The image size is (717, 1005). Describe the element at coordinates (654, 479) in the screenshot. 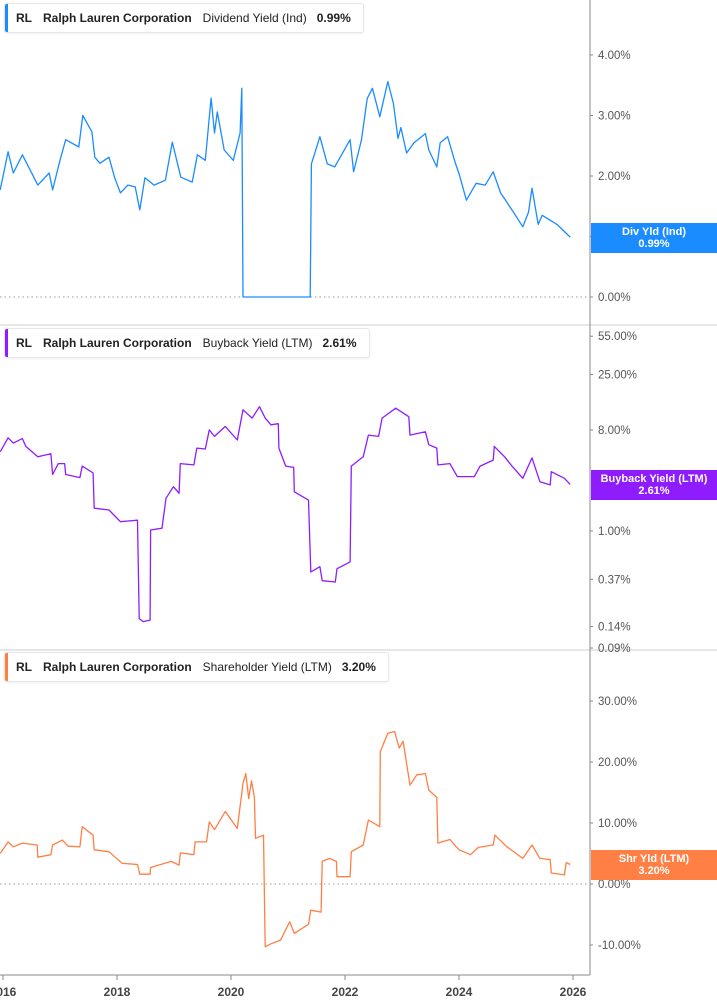

I see `flag-label: Buyback Yield (LTM)` at that location.